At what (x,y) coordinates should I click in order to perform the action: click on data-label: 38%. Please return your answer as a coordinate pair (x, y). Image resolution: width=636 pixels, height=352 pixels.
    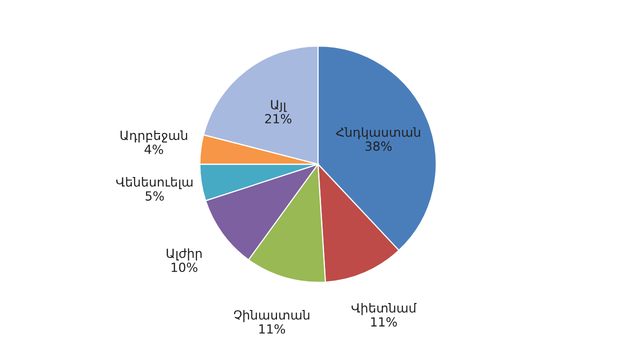
    Looking at the image, I should click on (378, 146).